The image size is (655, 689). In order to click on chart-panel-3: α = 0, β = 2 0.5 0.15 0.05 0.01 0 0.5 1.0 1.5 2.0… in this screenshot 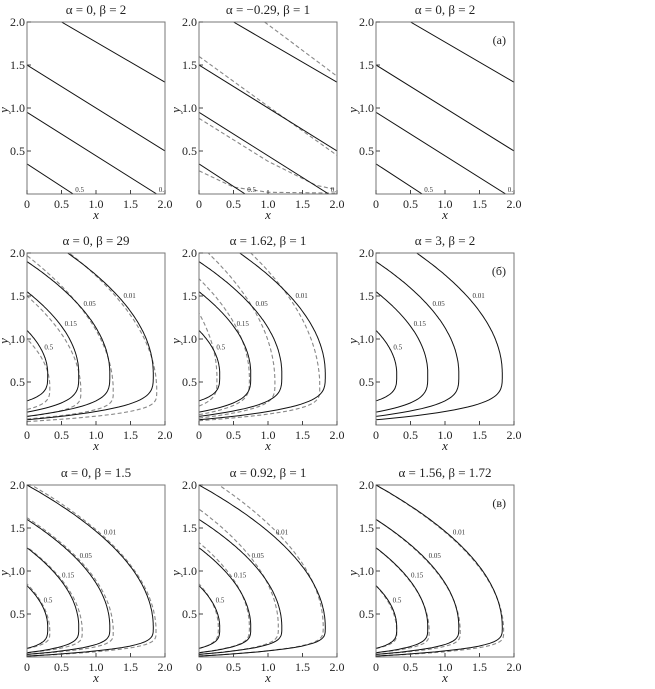, I will do `click(437, 112)`.